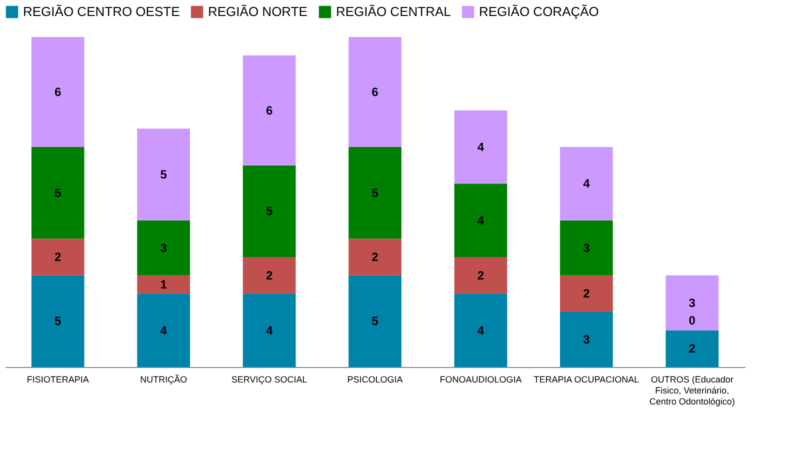 The image size is (786, 464). What do you see at coordinates (269, 379) in the screenshot?
I see `x-tick-label: SERVIÇO SOCIAL` at bounding box center [269, 379].